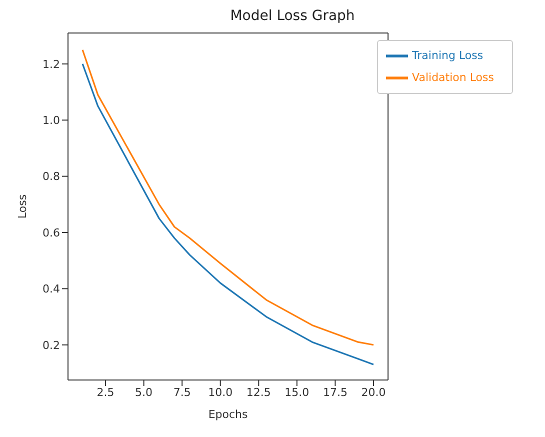 The width and height of the screenshot is (545, 437). What do you see at coordinates (335, 392) in the screenshot?
I see `x-tick-label: 17.5` at bounding box center [335, 392].